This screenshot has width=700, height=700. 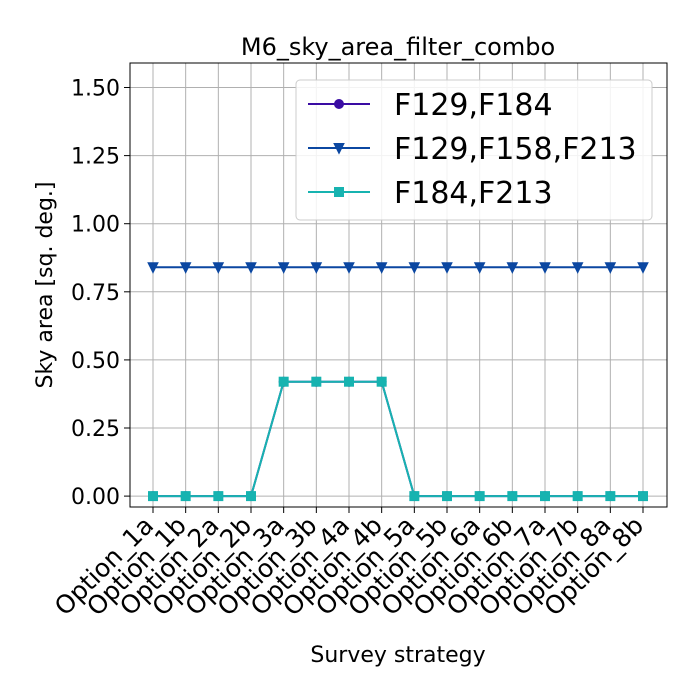 What do you see at coordinates (95, 361) in the screenshot?
I see `y-tick-label: 0.50` at bounding box center [95, 361].